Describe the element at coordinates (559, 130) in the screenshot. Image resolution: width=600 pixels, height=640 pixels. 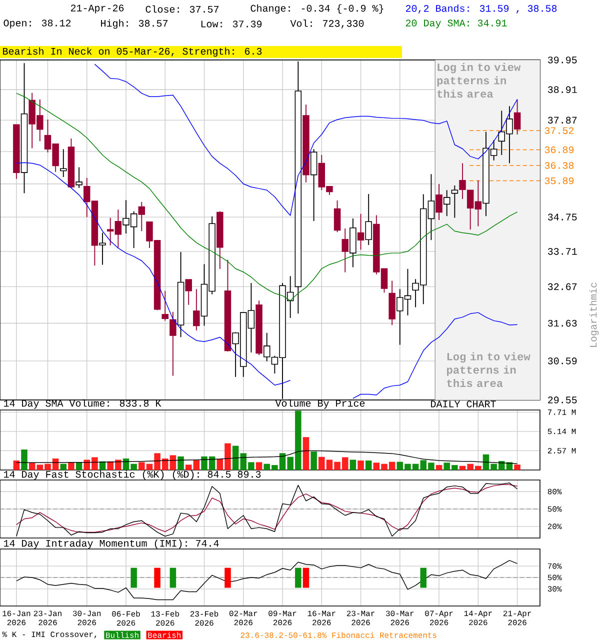
I see `ref-line-label: 37.52` at that location.